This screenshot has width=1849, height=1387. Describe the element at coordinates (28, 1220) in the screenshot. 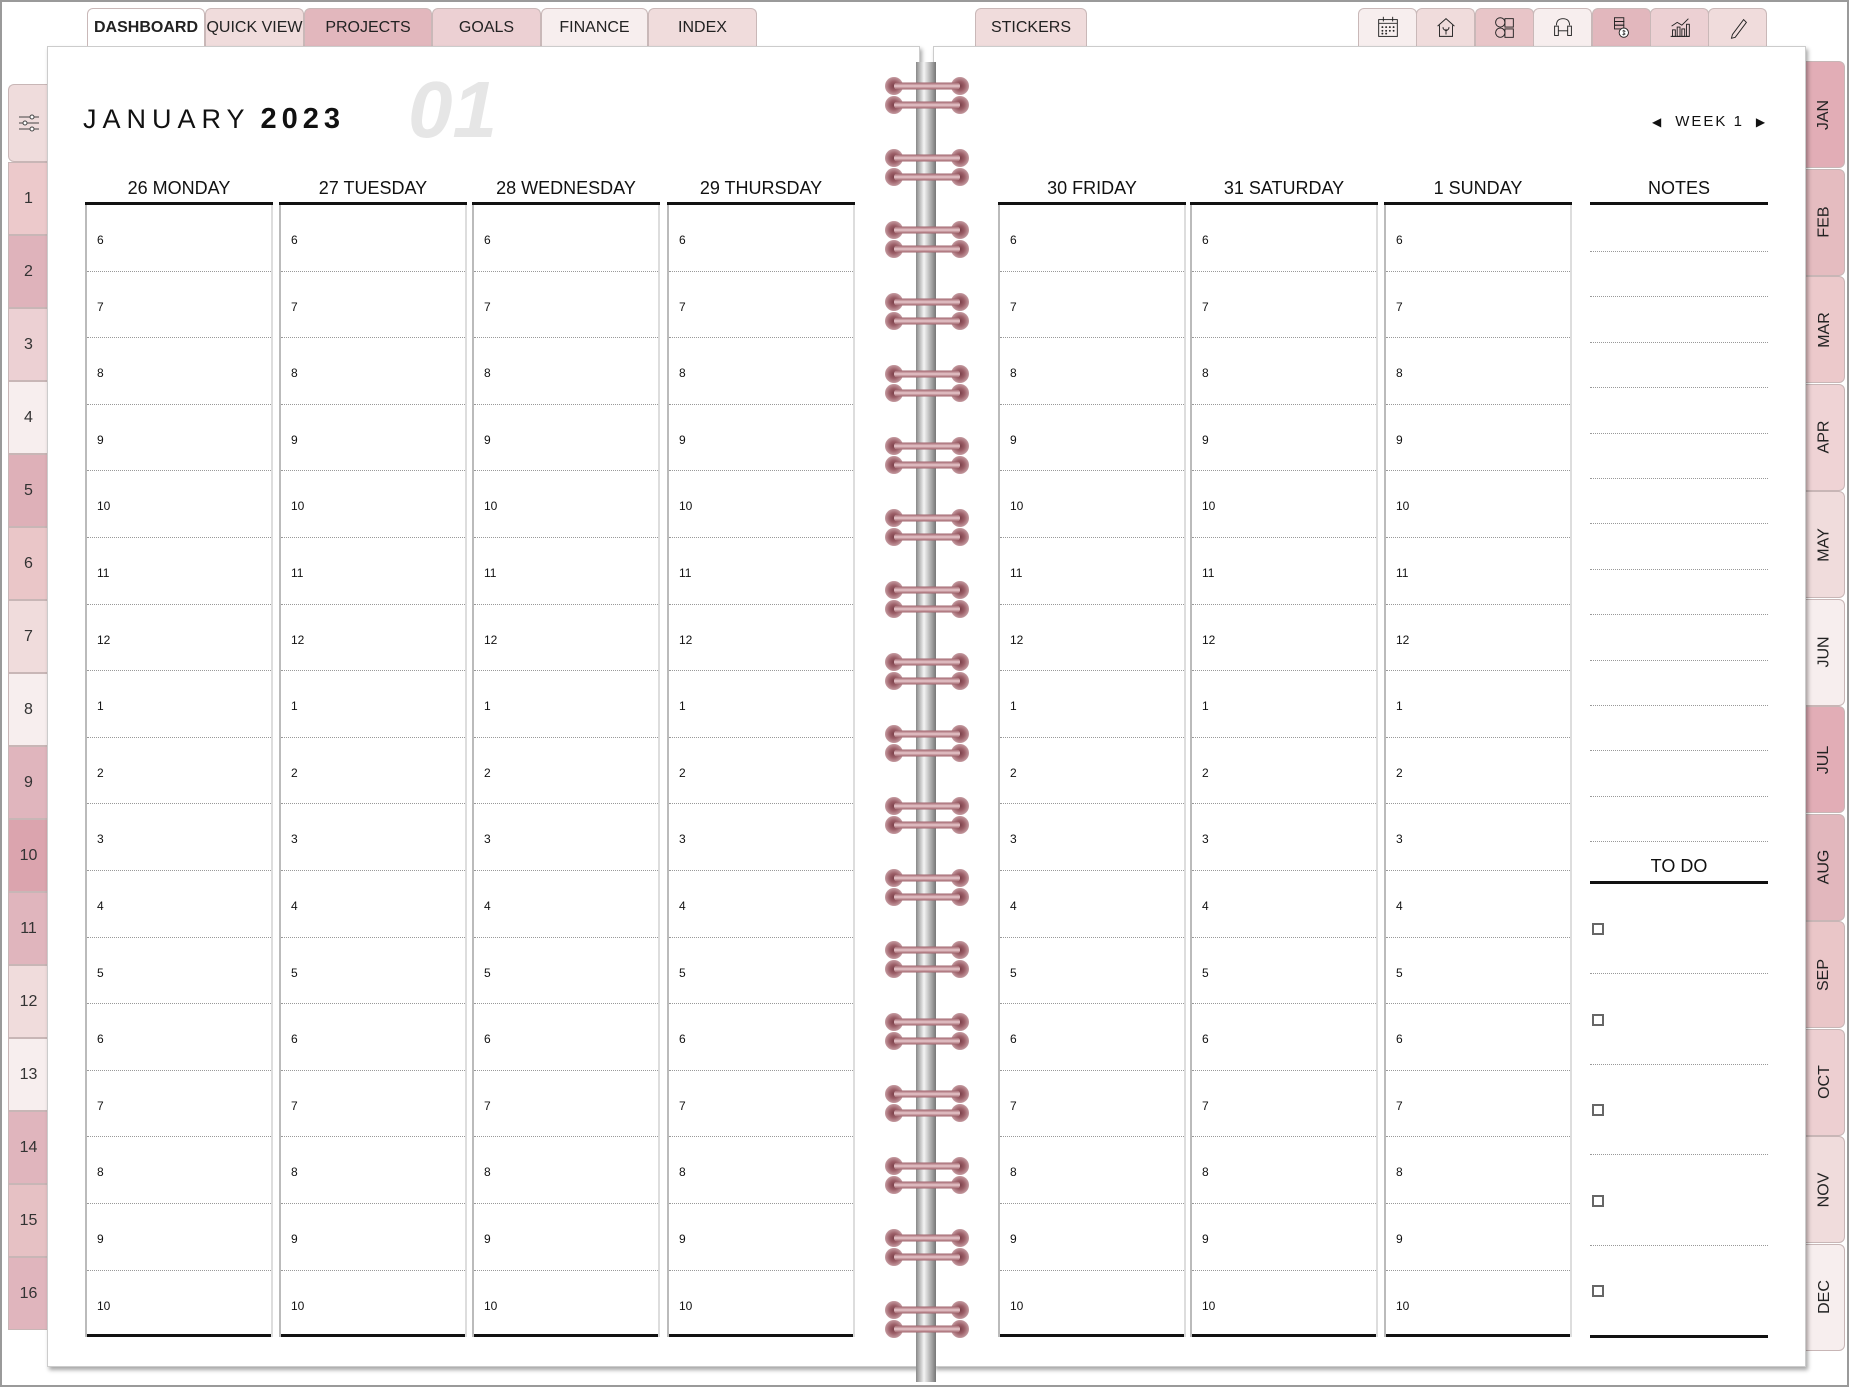

I see `side-tab-15: 15` at that location.